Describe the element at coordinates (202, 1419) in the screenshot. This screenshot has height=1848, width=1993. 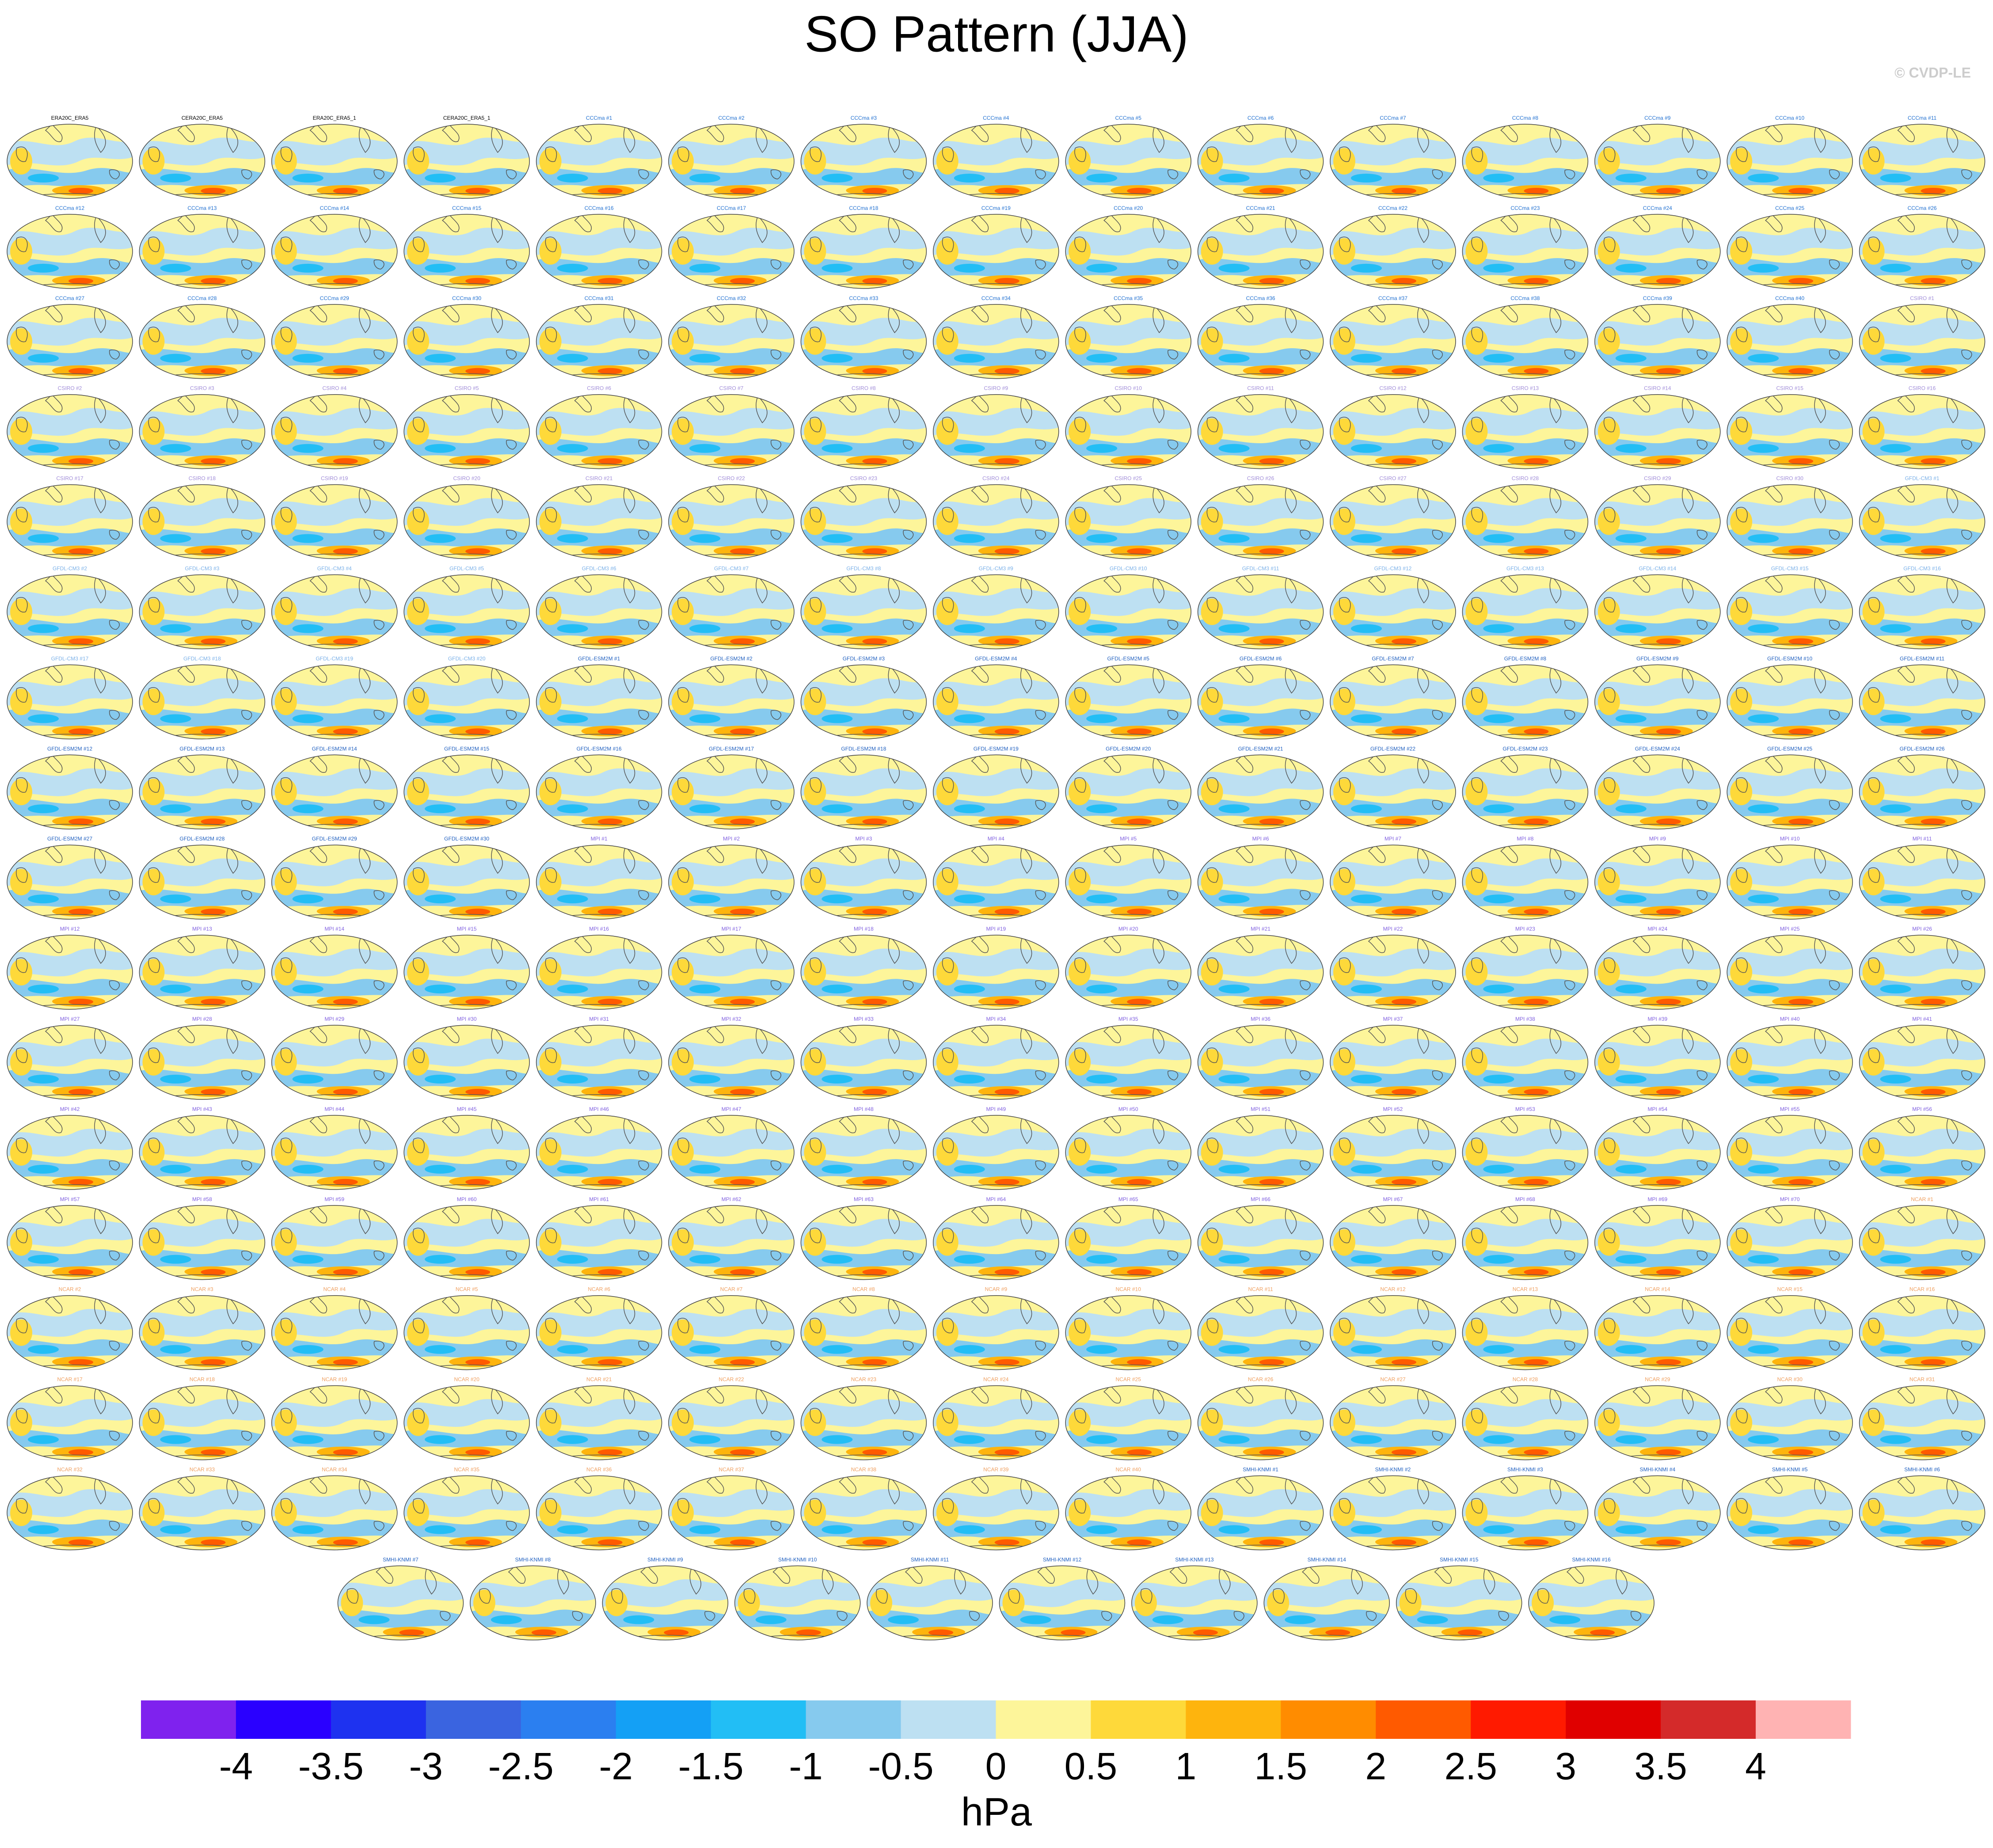
I see `map-panel: NCAR #18` at that location.